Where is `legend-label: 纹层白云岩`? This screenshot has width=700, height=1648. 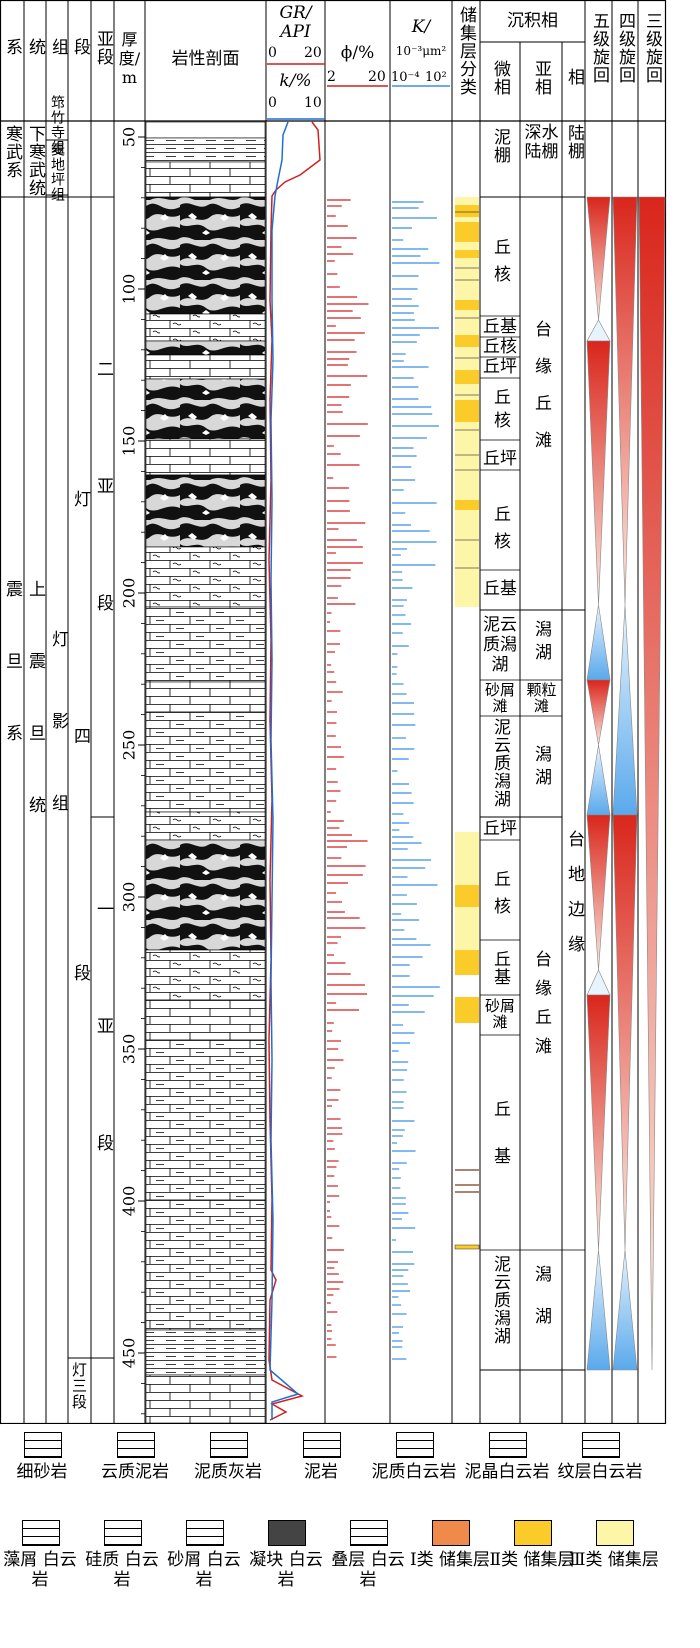 legend-label: 纹层白云岩 is located at coordinates (600, 1472).